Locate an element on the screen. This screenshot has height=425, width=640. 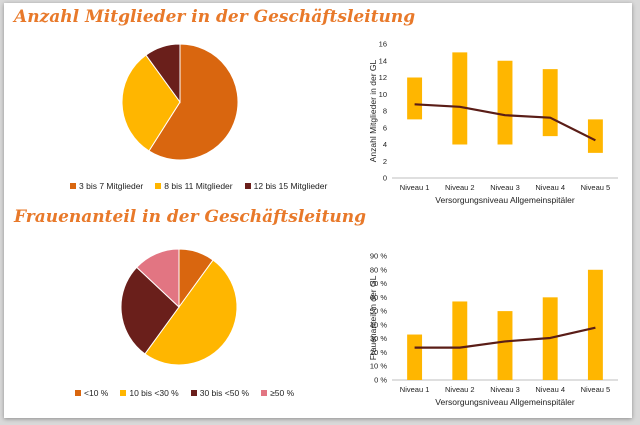
legend-item: <10 % is located at coordinates (91, 393).